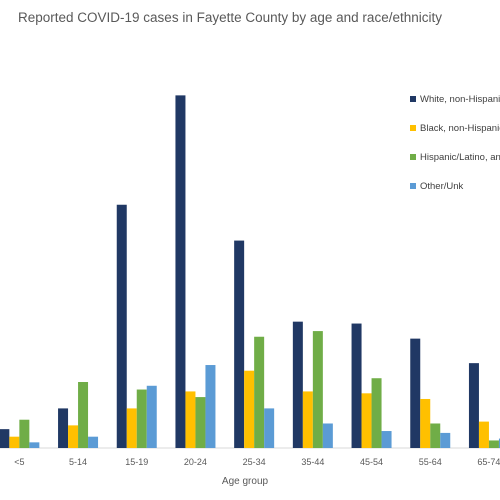 This screenshot has width=500, height=500. What do you see at coordinates (78, 462) in the screenshot?
I see `x-tick-label: 5-14` at bounding box center [78, 462].